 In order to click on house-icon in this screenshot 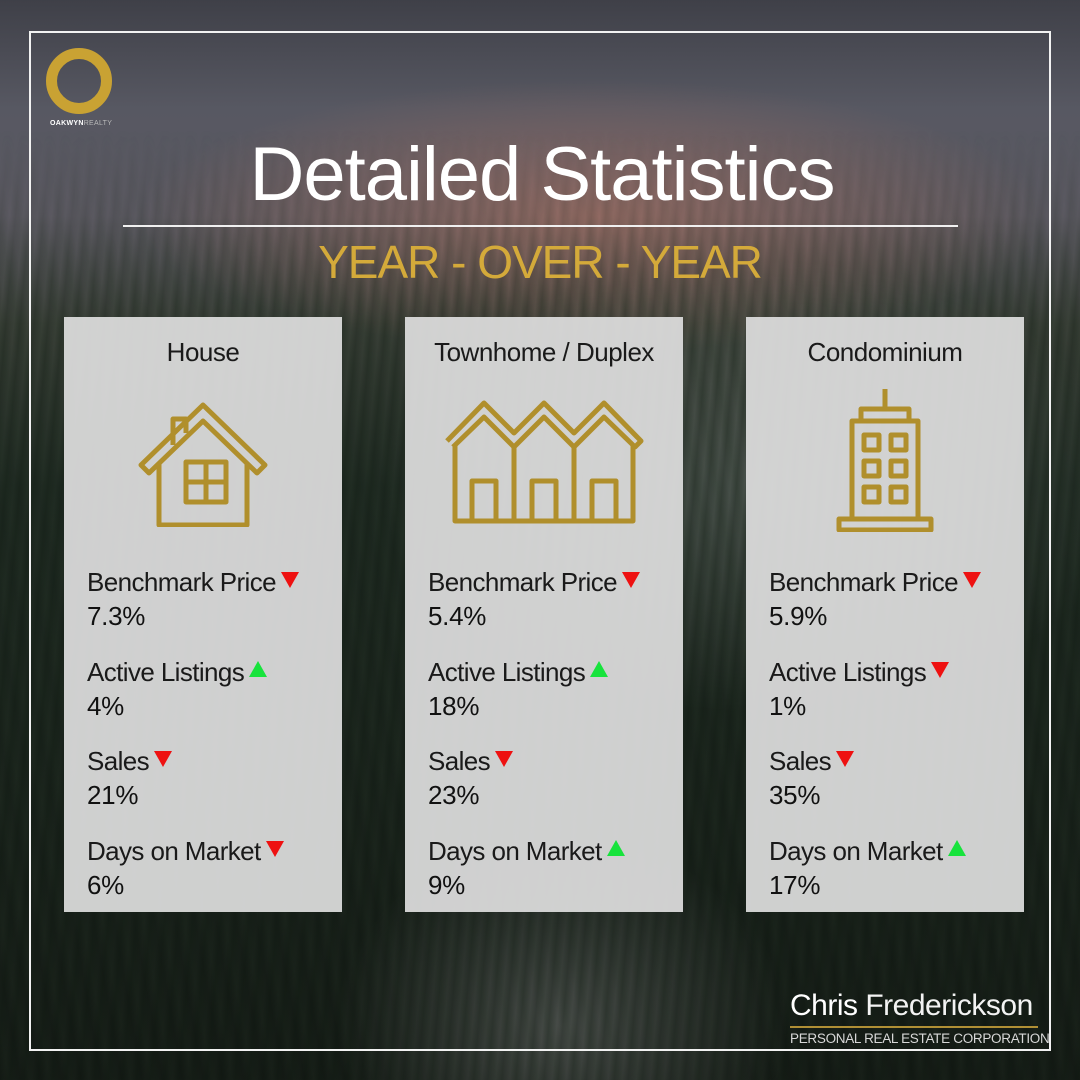, I will do `click(203, 467)`.